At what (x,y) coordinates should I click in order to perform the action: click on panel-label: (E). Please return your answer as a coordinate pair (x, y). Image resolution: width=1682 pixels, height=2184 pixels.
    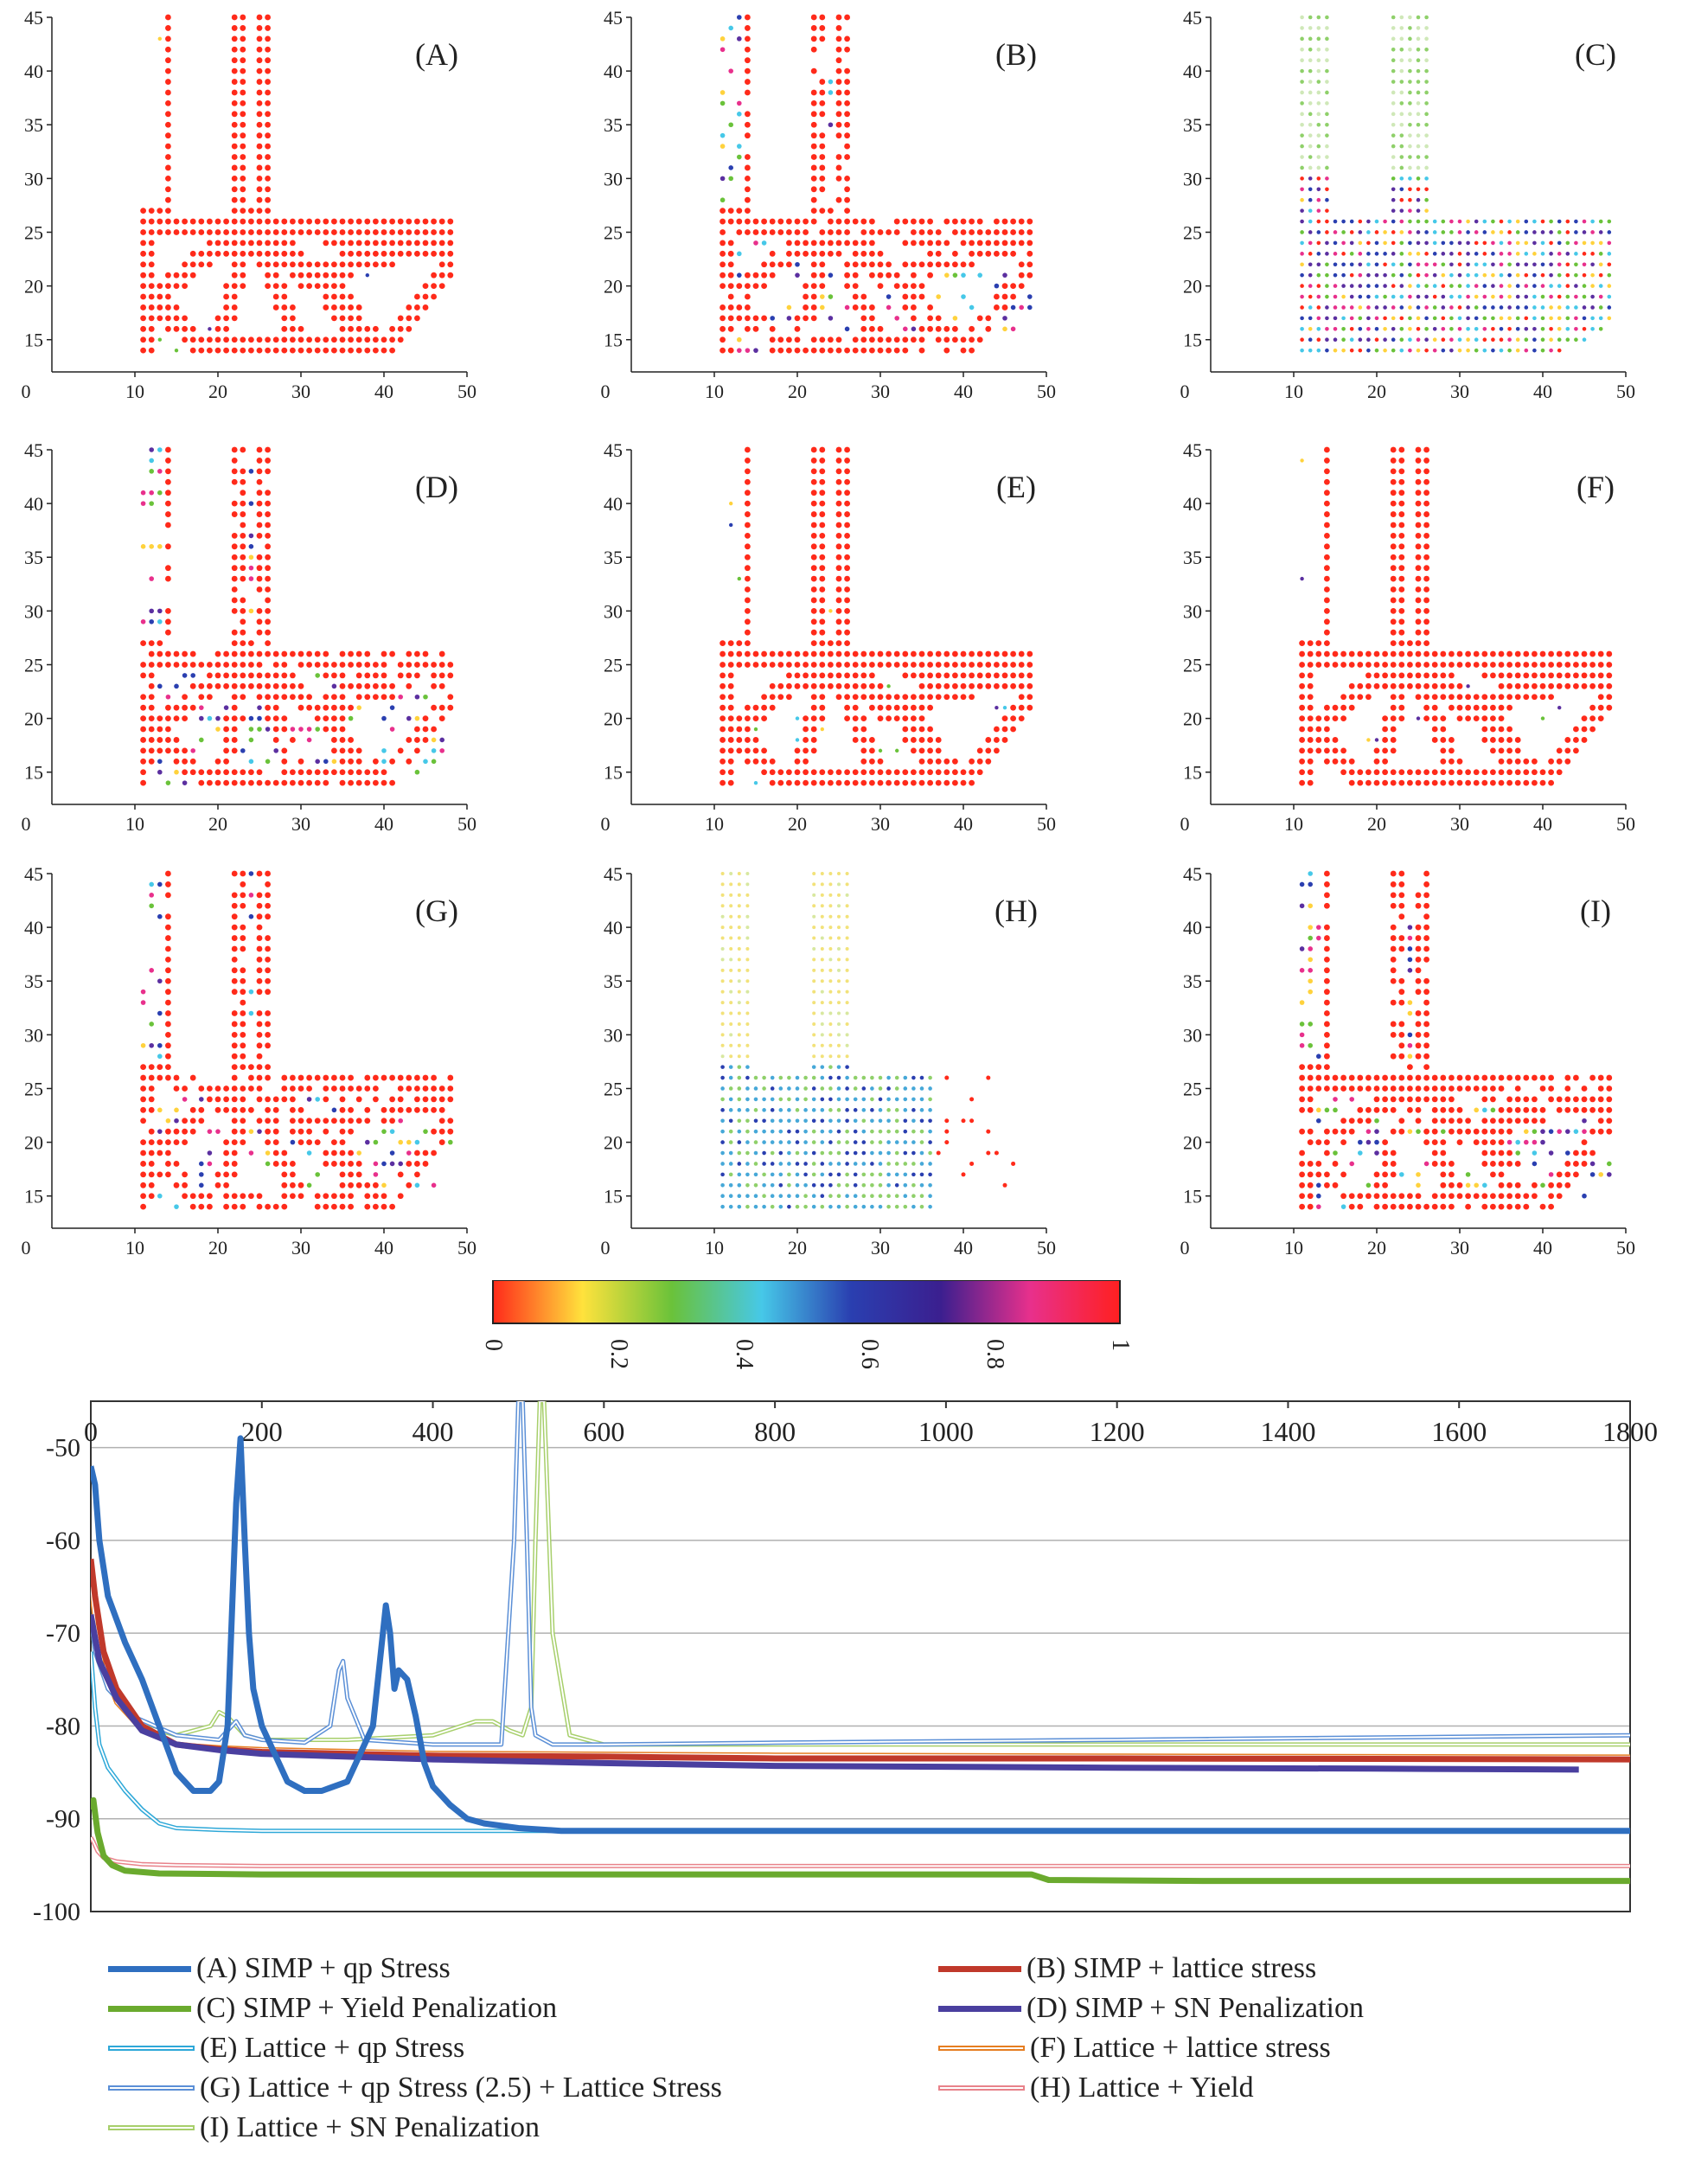
    Looking at the image, I should click on (1016, 487).